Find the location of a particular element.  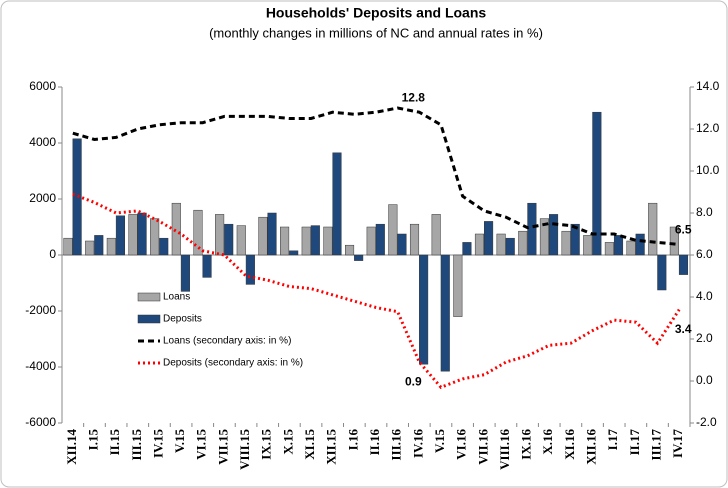

x-tick-label: IV.16 is located at coordinates (417, 444).